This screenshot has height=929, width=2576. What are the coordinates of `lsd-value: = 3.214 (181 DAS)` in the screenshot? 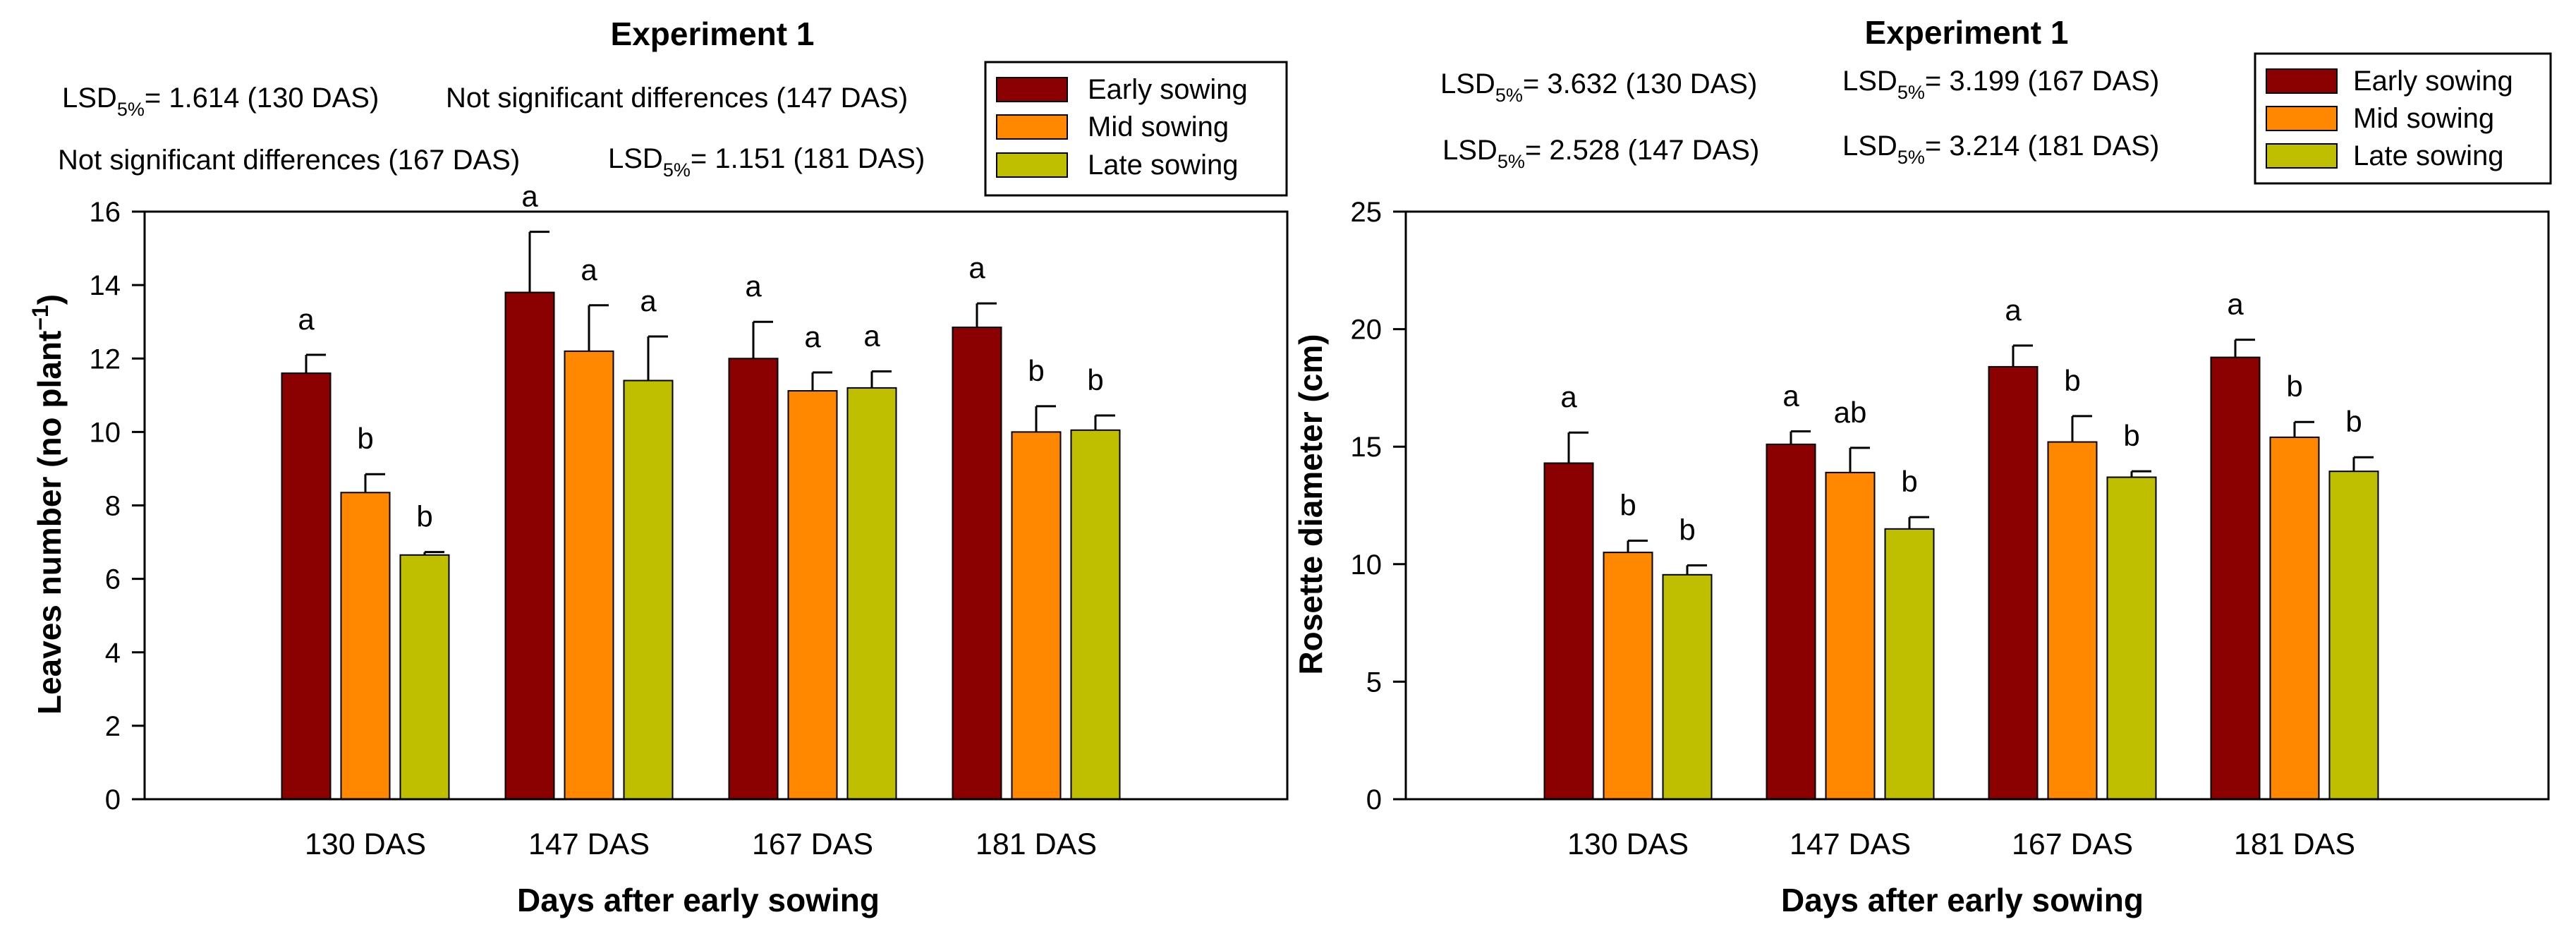 It's located at (2042, 146).